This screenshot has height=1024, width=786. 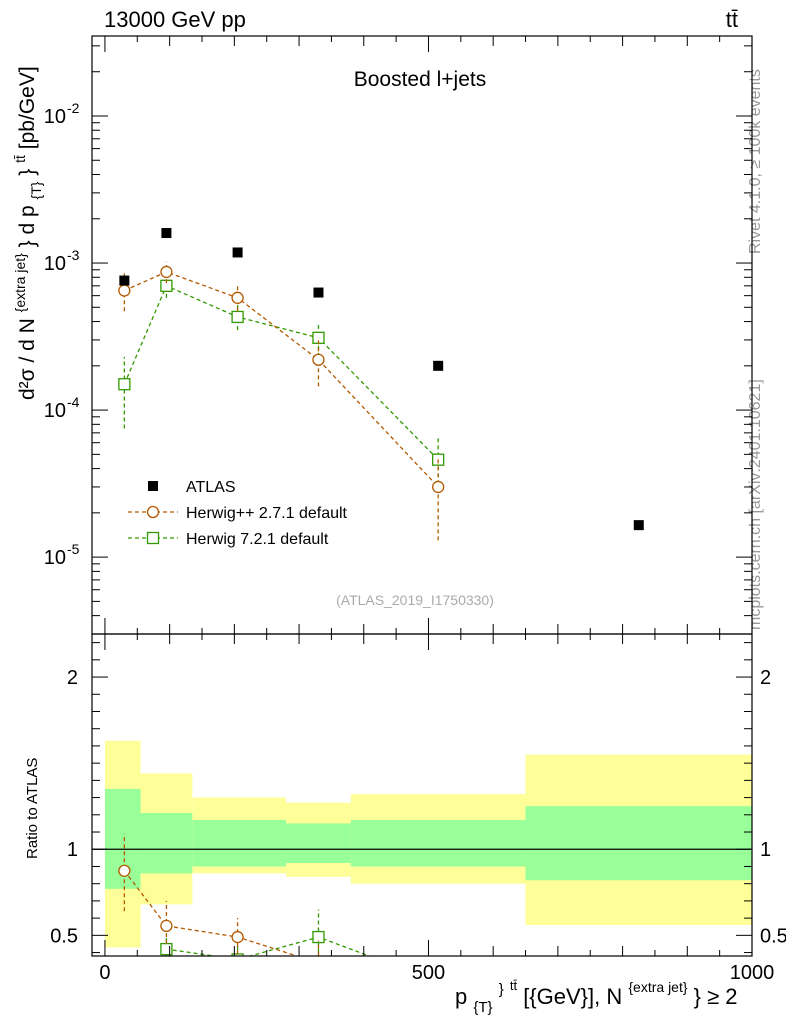 I want to click on y-label-brace: }, so click(x=27, y=172).